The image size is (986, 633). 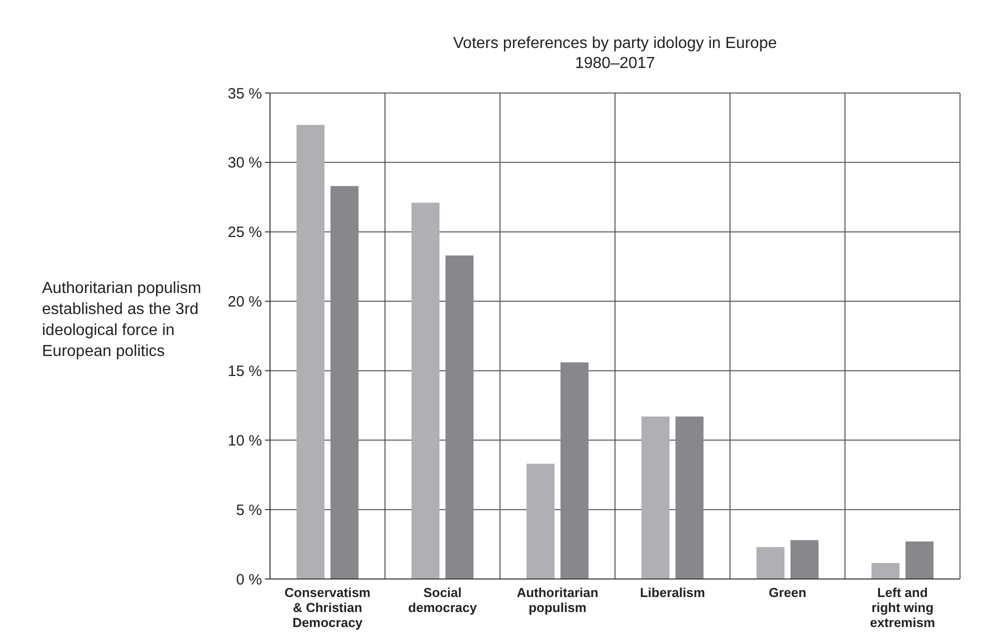 What do you see at coordinates (245, 93) in the screenshot?
I see `y-tick-label: 35 %` at bounding box center [245, 93].